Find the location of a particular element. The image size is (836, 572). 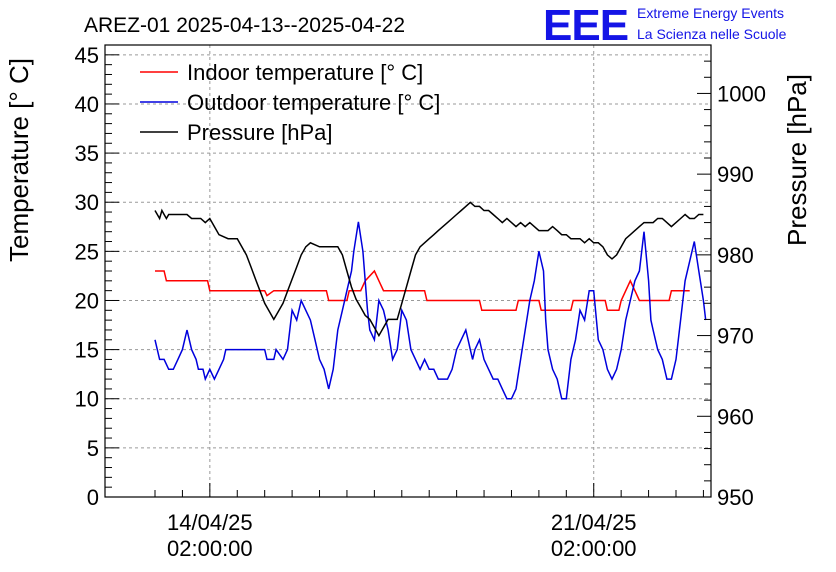

left-tick-label: 40 is located at coordinates (87, 104).